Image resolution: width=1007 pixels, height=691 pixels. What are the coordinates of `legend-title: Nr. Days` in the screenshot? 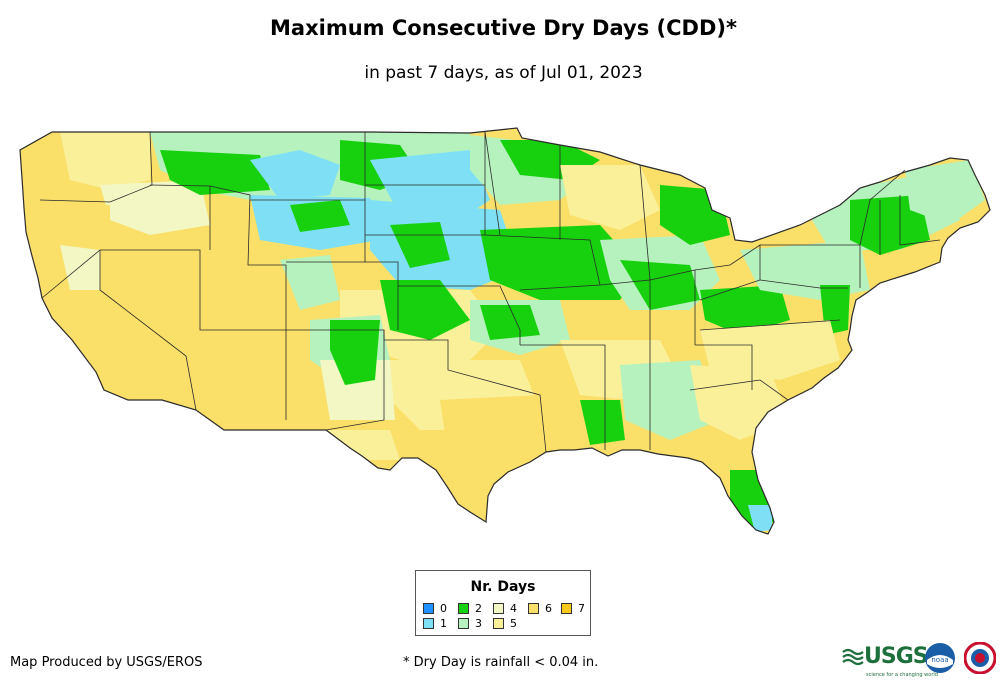 It's located at (503, 587).